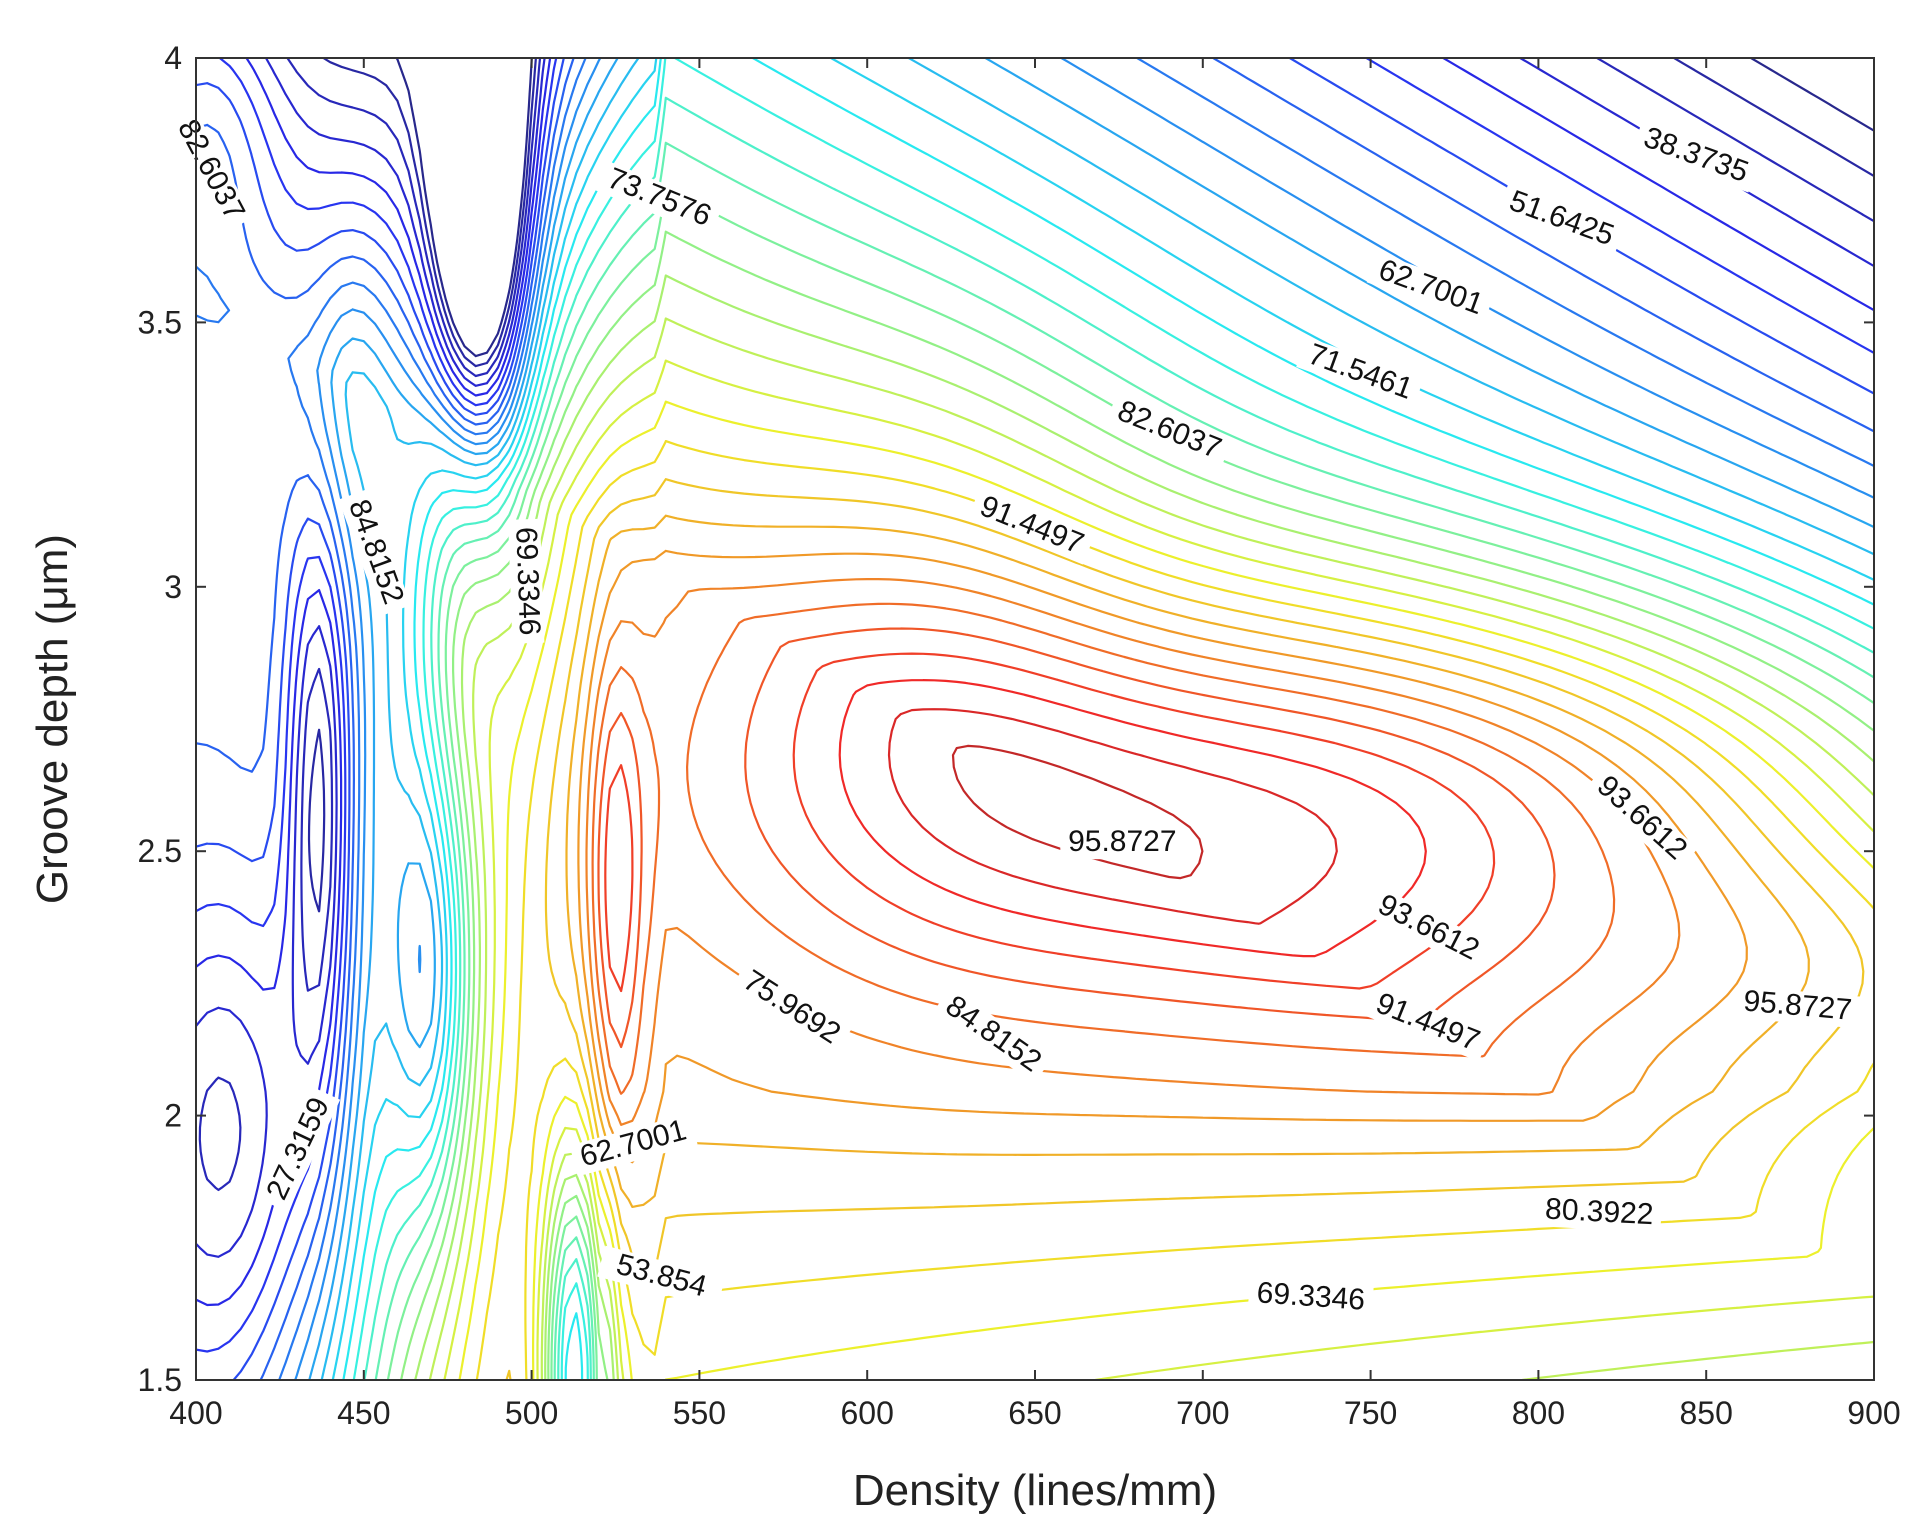 This screenshot has height=1538, width=1911. What do you see at coordinates (1706, 1413) in the screenshot?
I see `x-tick-label: 850` at bounding box center [1706, 1413].